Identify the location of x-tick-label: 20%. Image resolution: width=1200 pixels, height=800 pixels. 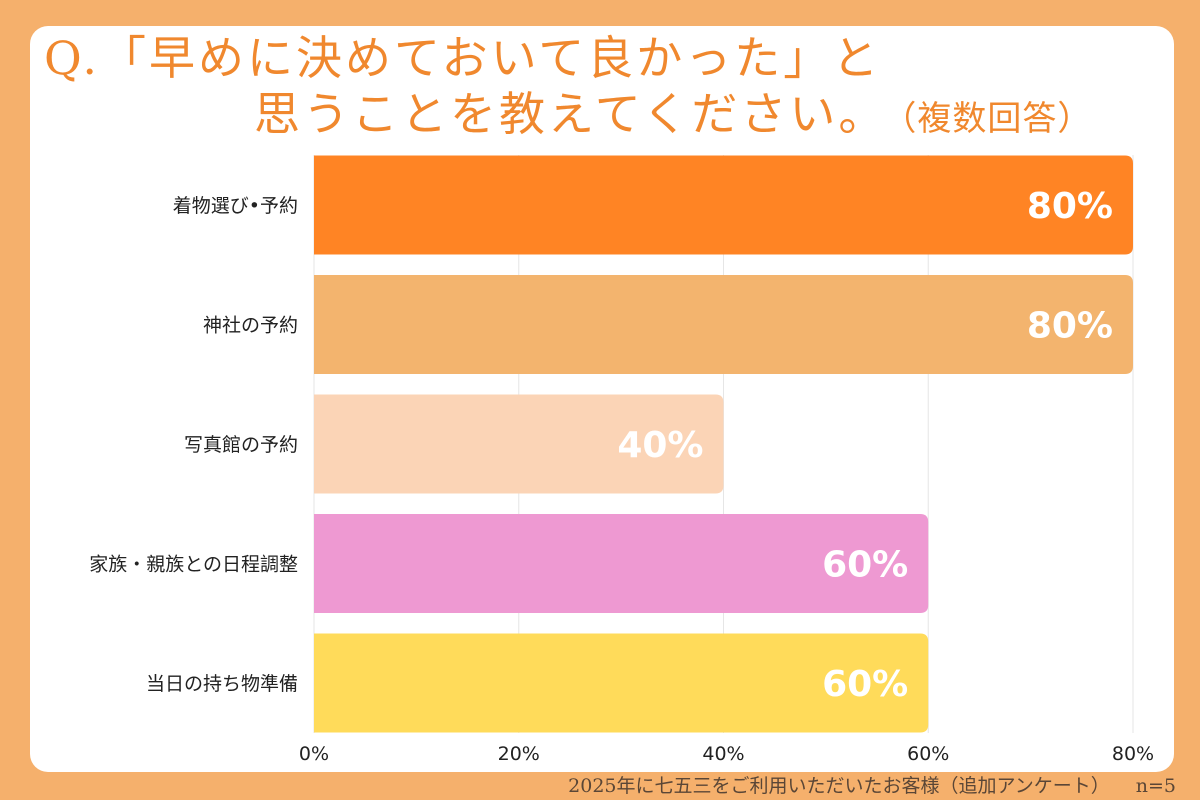
(519, 754).